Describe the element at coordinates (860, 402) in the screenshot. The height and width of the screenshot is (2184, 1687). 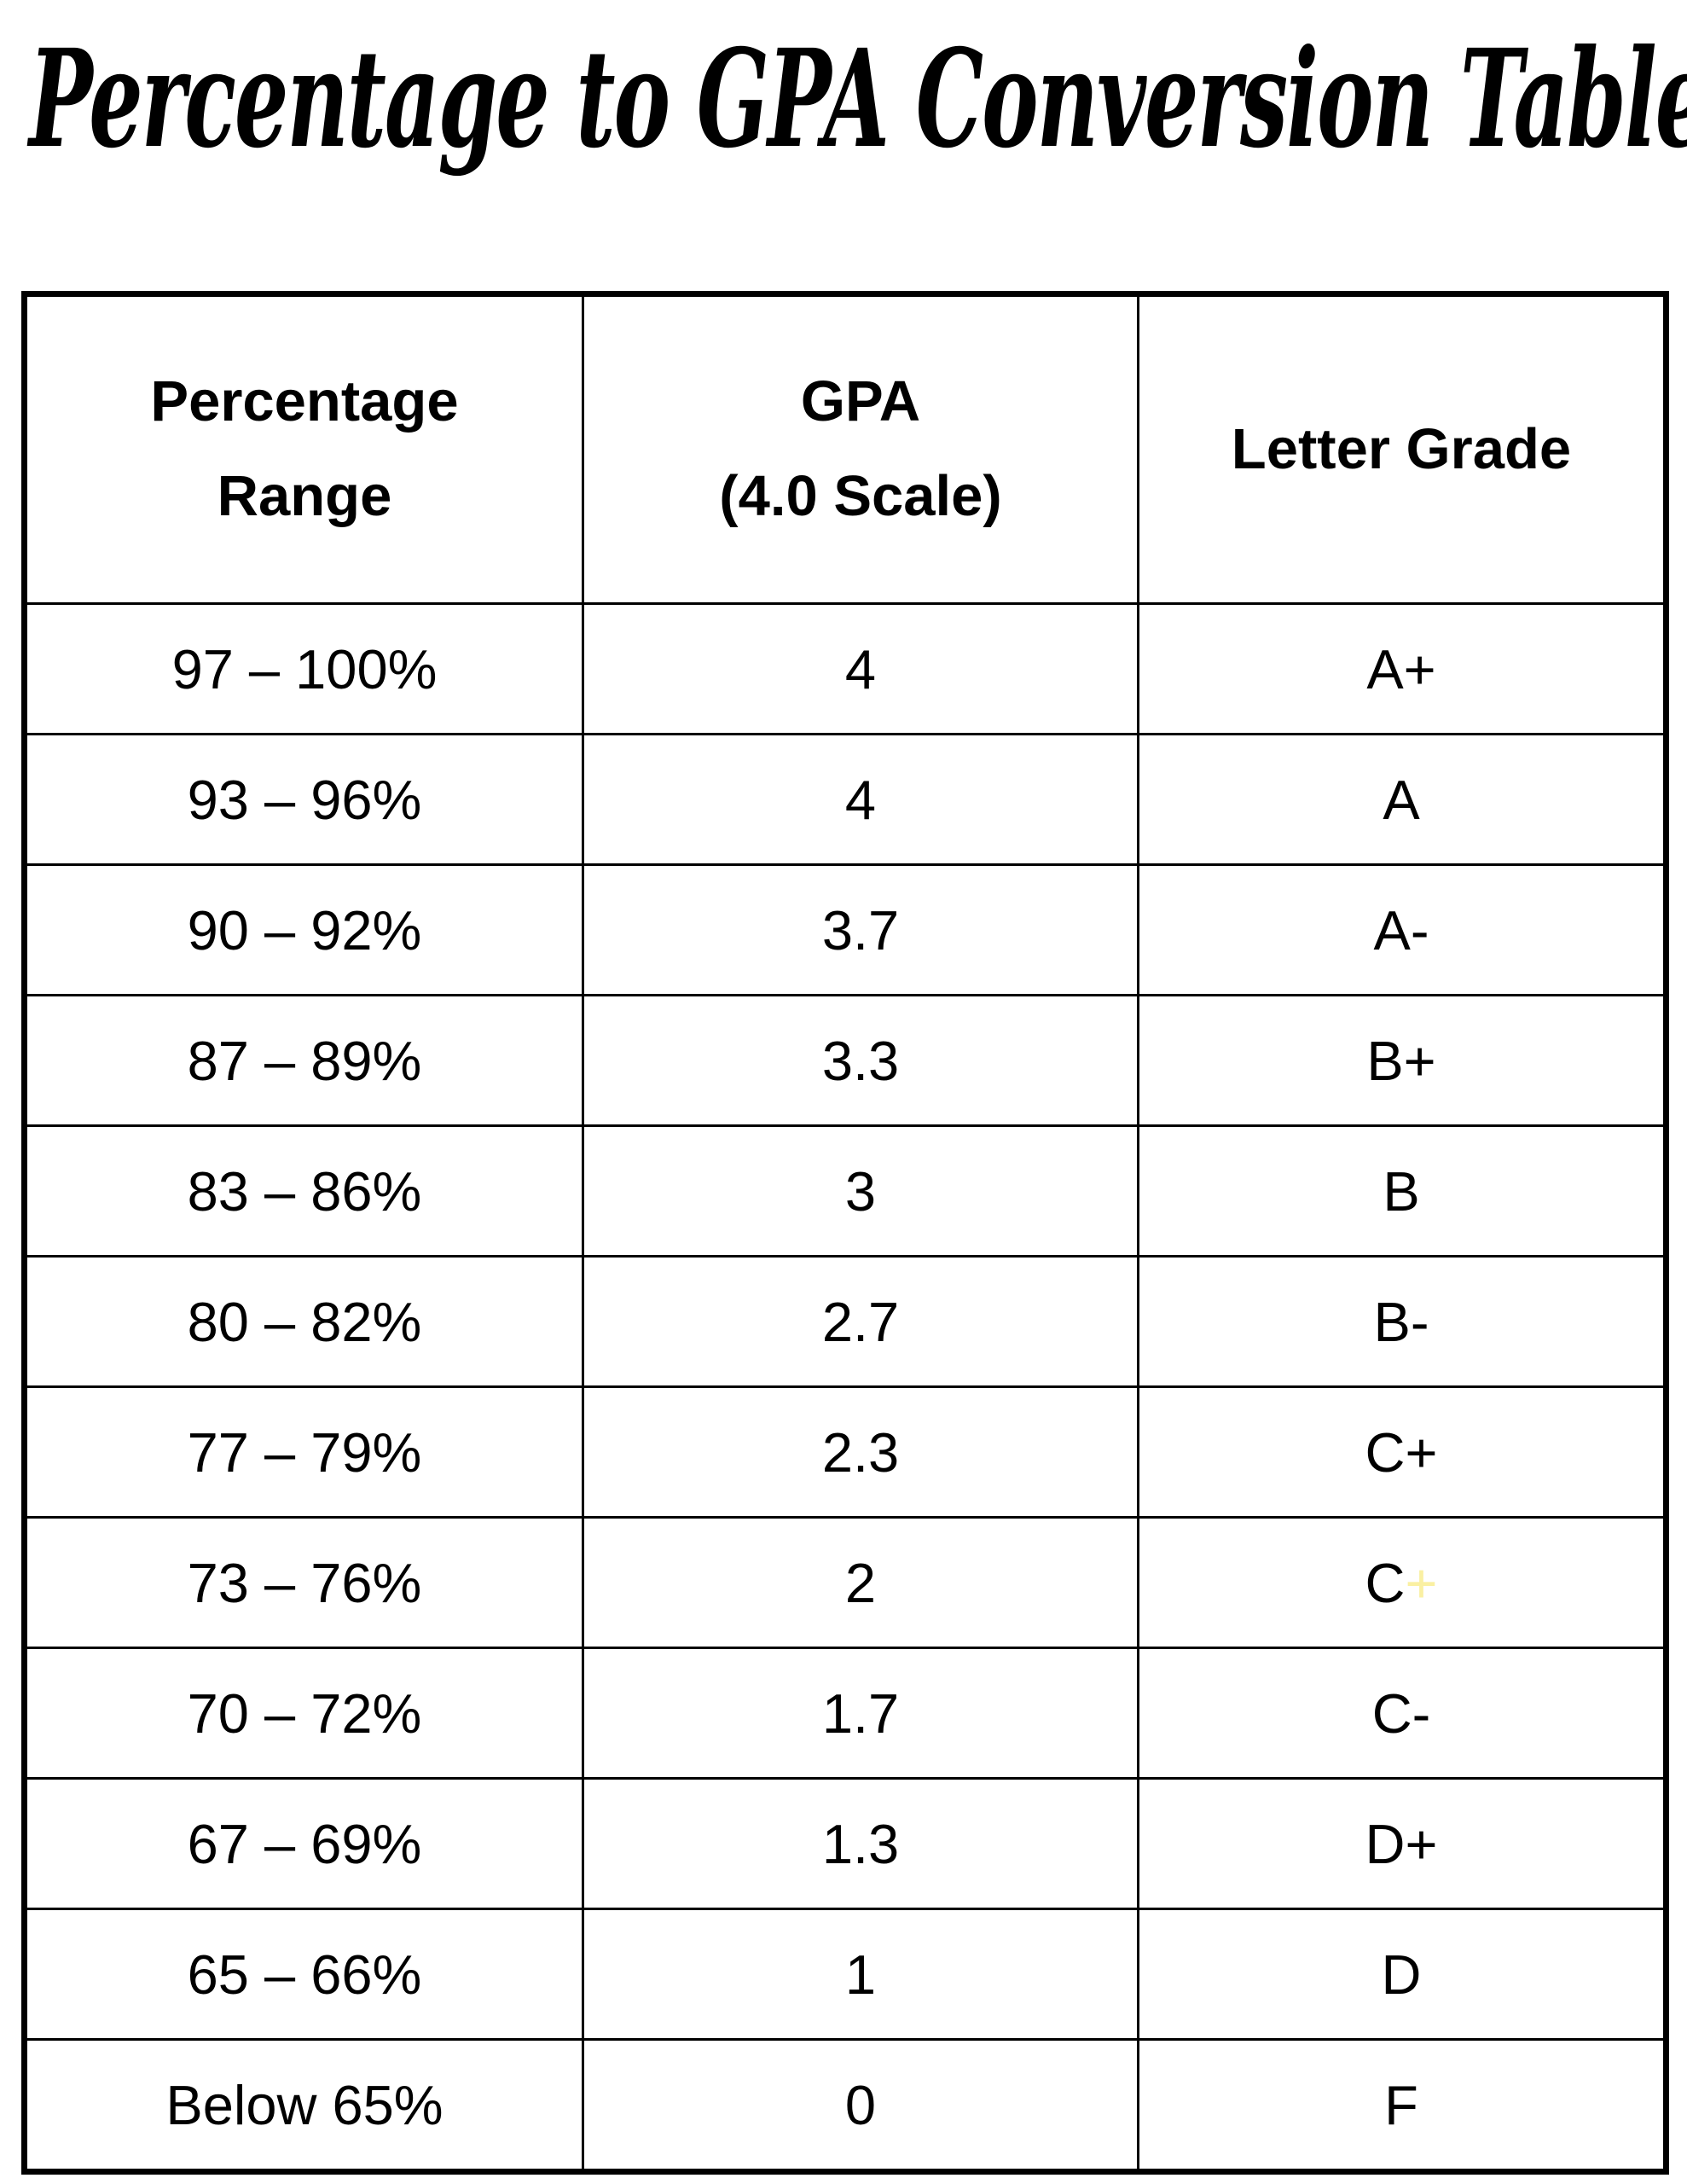
I see `col-header-line: GPA` at that location.